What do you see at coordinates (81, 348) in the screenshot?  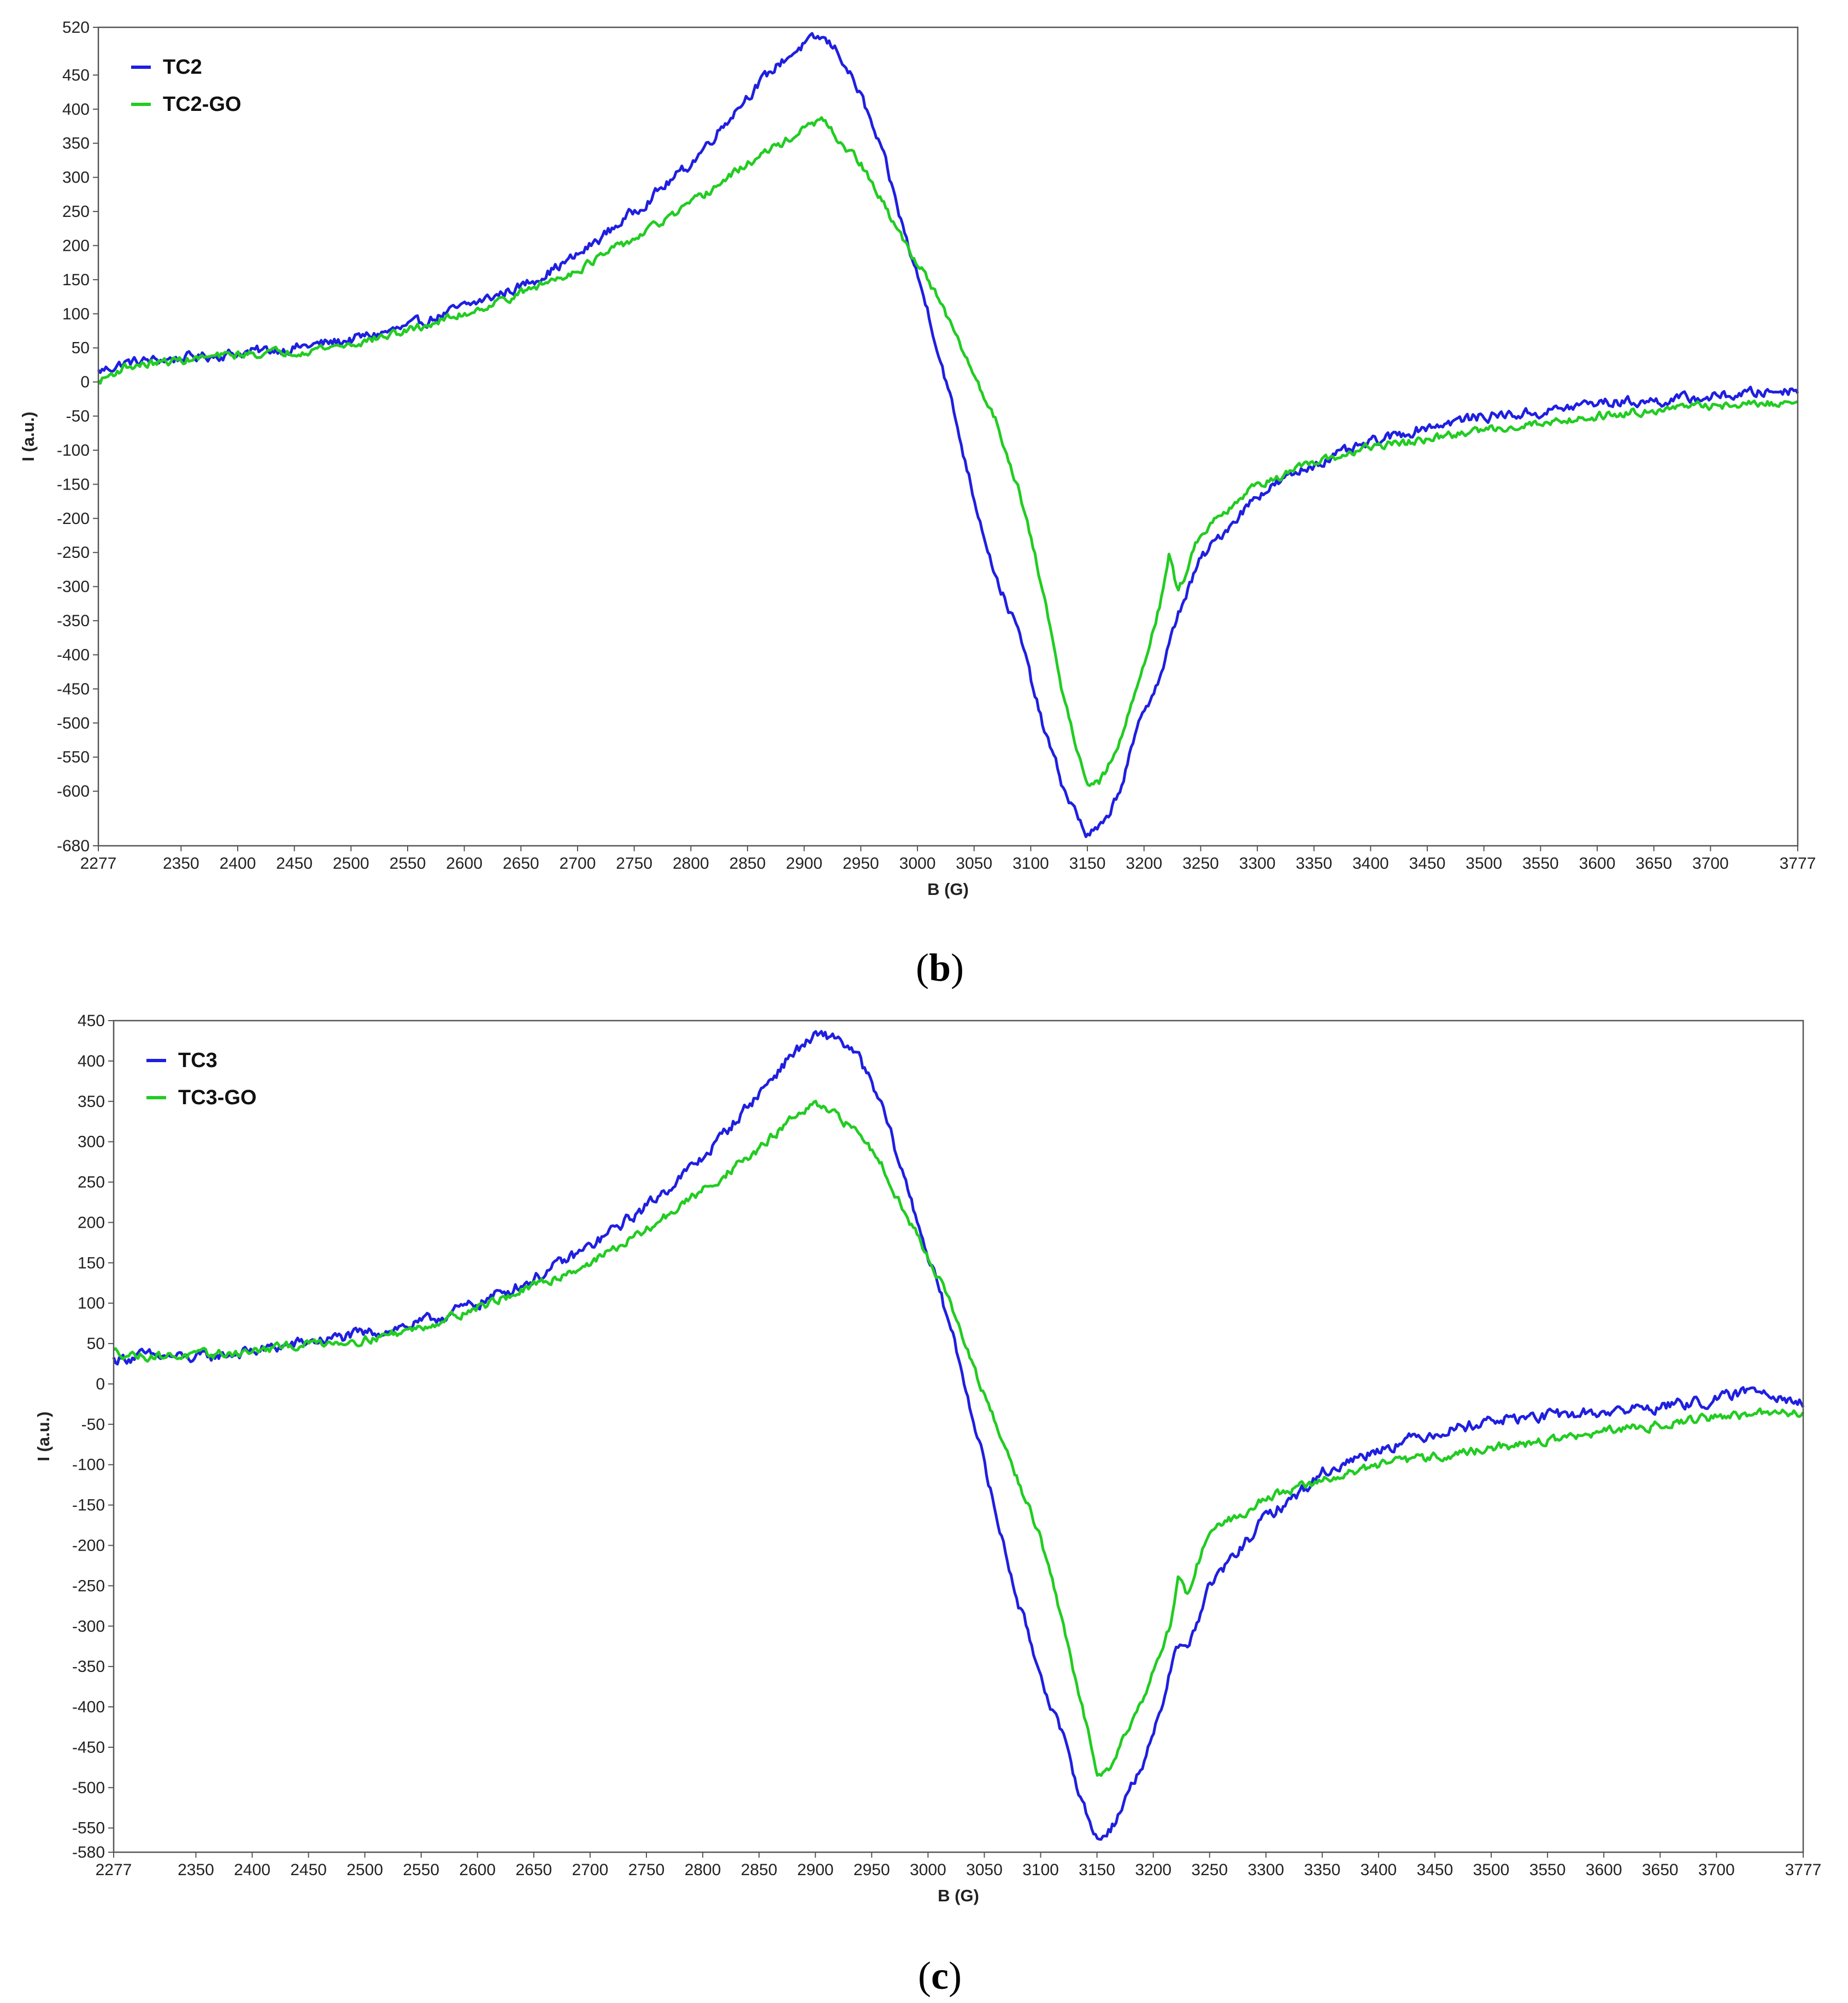 I see `y-tick-label: 50` at bounding box center [81, 348].